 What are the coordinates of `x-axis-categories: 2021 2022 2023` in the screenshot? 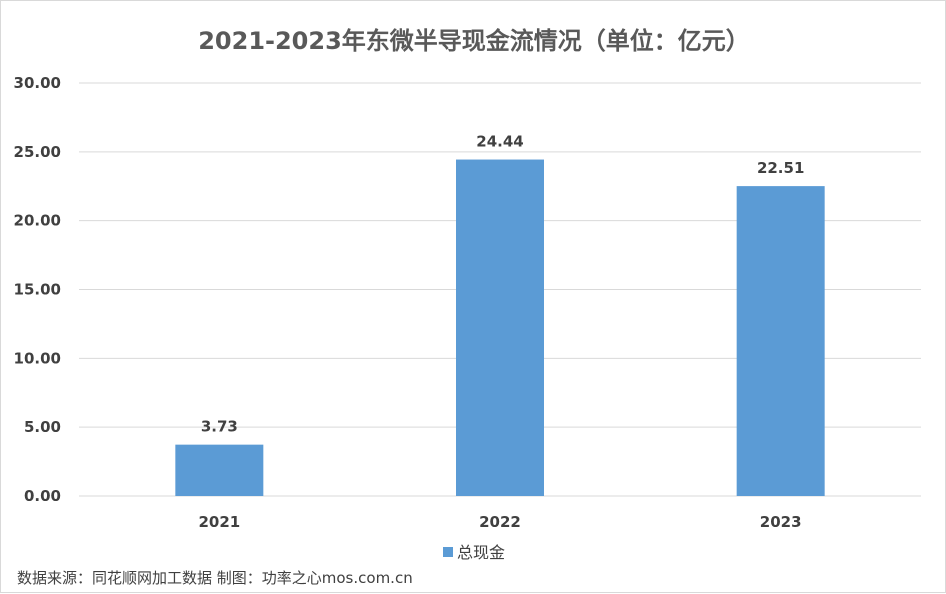 It's located at (499, 522).